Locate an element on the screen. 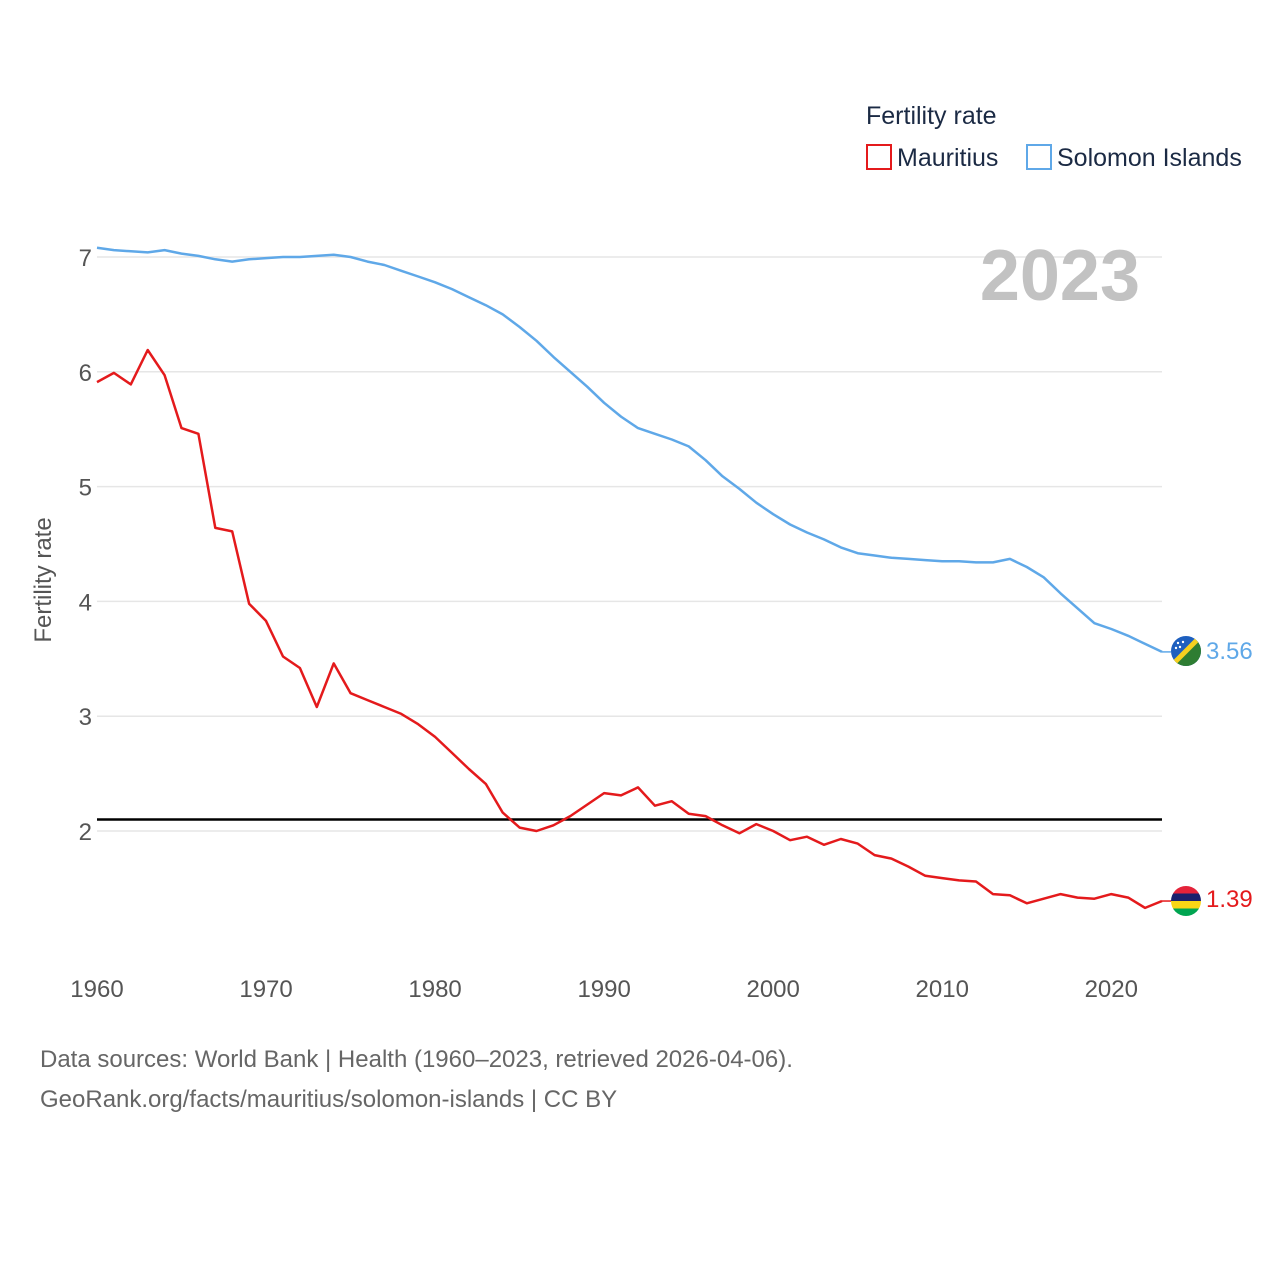 Image resolution: width=1280 pixels, height=1280 pixels. x-axis-ticks: 1960 1970 1980 1990 2000 2010 2020 is located at coordinates (604, 989).